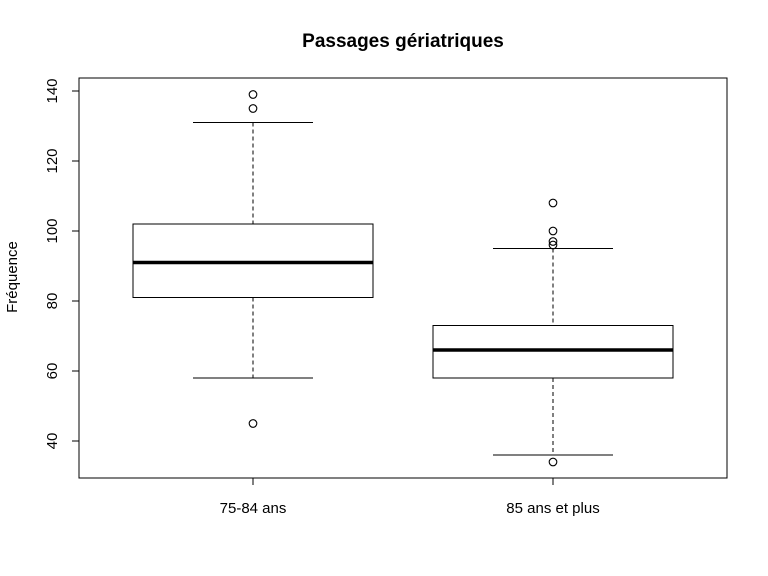  What do you see at coordinates (12, 277) in the screenshot?
I see `y-axis-label: Fréquence` at bounding box center [12, 277].